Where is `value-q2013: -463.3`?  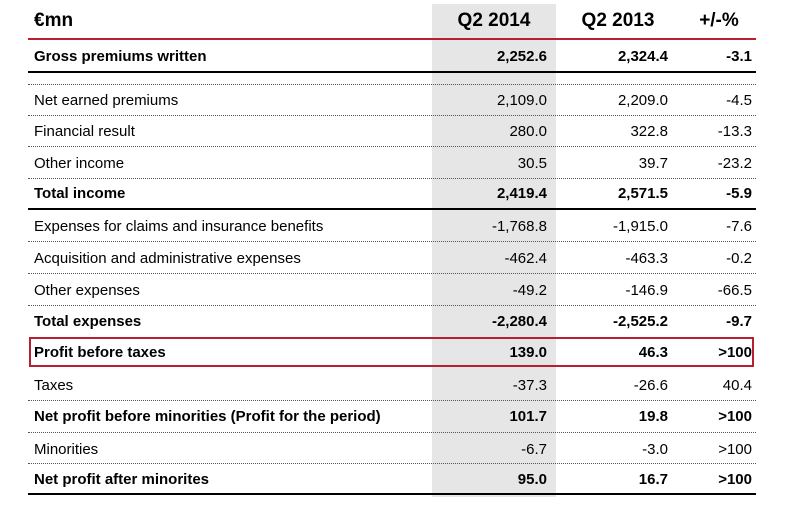
value-q2013: -463.3 is located at coordinates (646, 258).